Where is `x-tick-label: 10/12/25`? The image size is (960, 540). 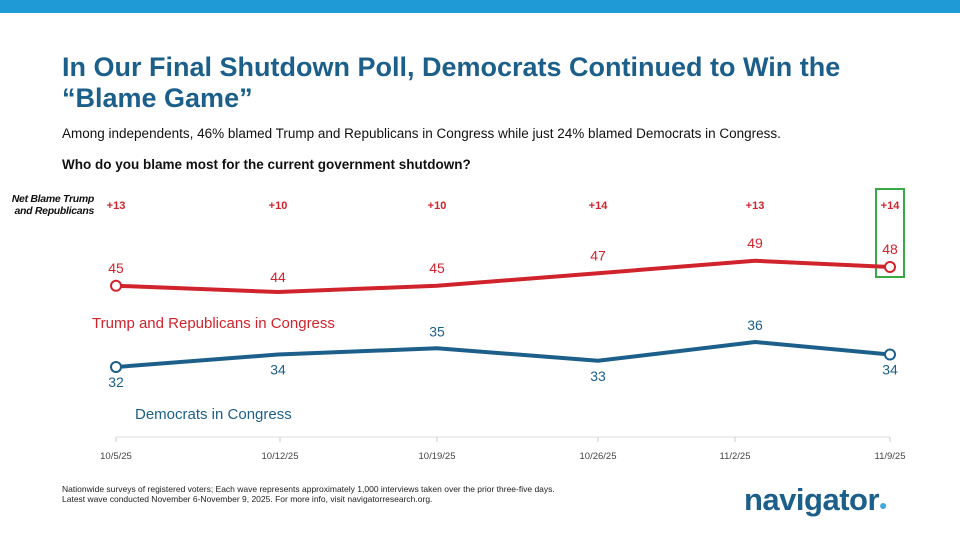 x-tick-label: 10/12/25 is located at coordinates (280, 456).